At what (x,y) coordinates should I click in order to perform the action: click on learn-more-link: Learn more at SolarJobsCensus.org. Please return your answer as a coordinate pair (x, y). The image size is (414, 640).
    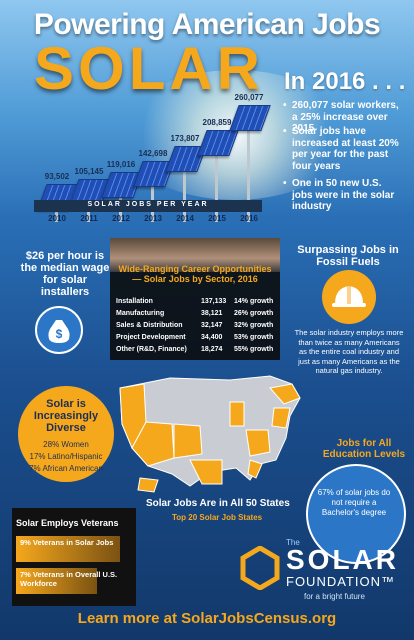
    Looking at the image, I should click on (207, 618).